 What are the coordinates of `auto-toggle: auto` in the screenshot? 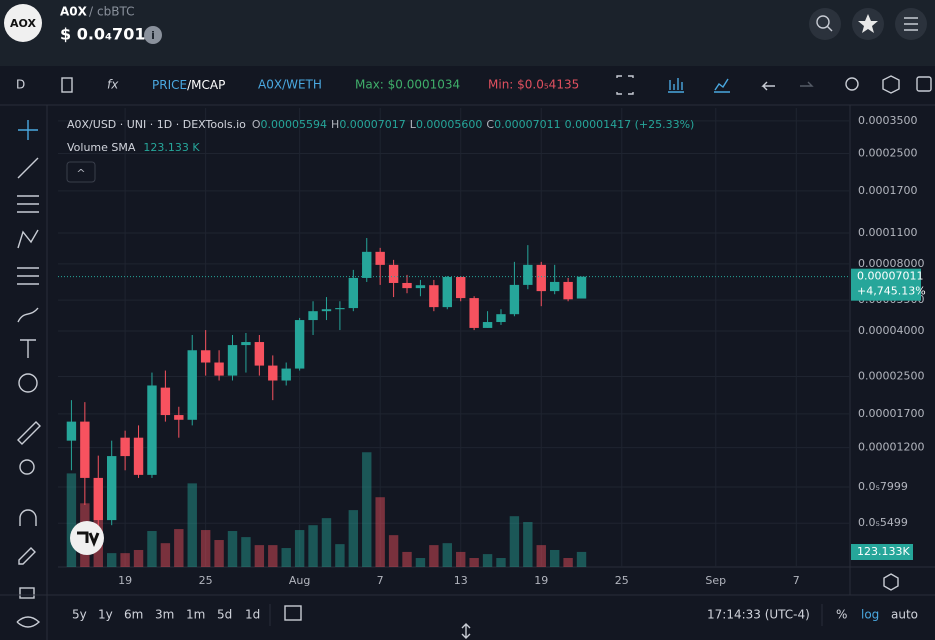 It's located at (904, 615).